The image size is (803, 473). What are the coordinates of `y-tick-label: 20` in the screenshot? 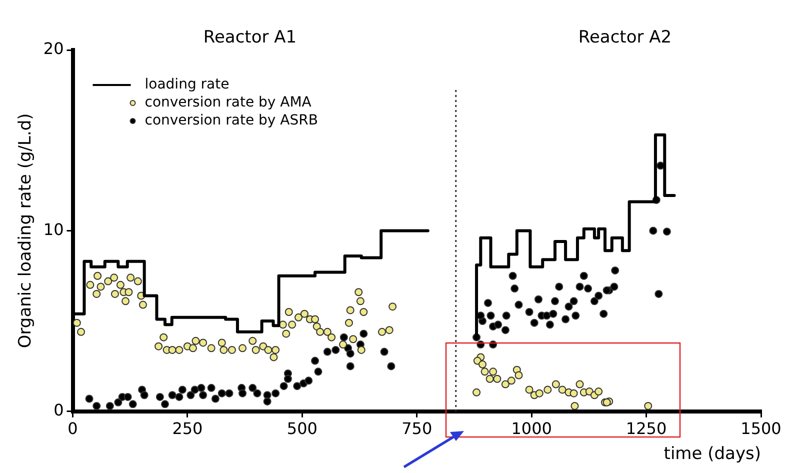 It's located at (53, 48).